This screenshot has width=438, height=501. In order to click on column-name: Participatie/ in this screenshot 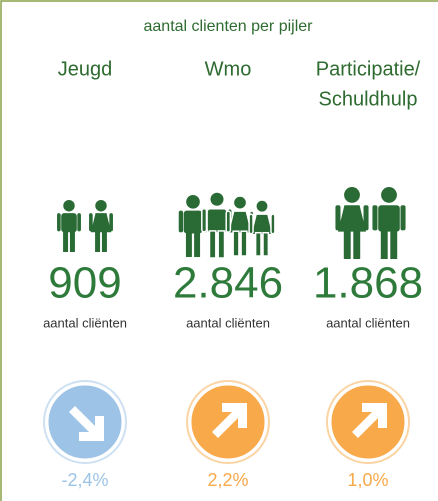, I will do `click(368, 69)`.